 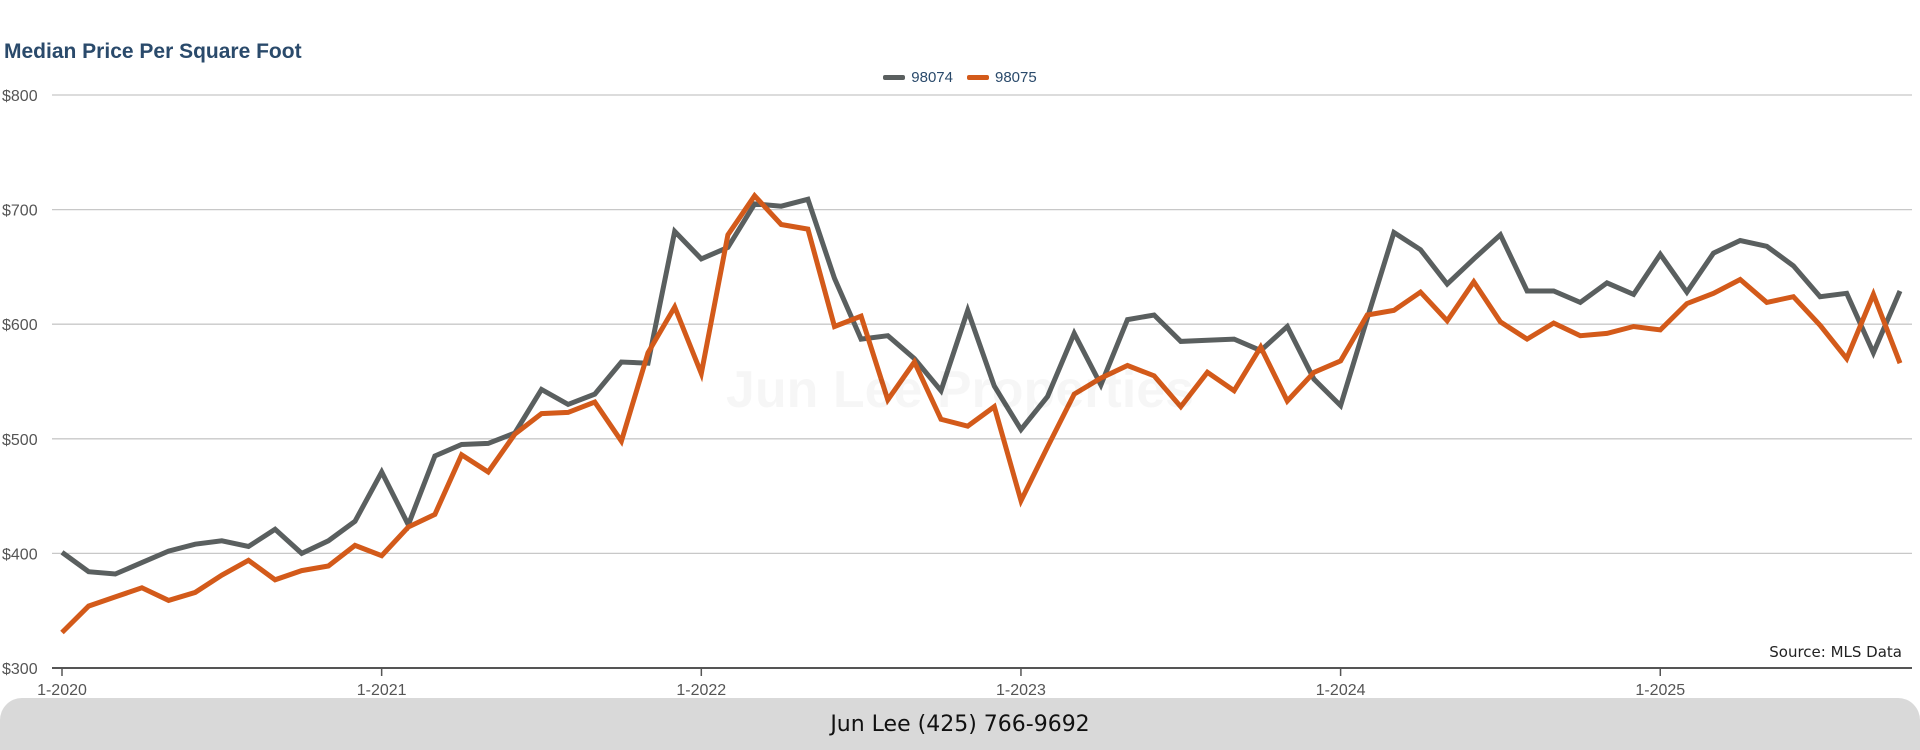 What do you see at coordinates (20, 669) in the screenshot?
I see `y-tick-label: $300` at bounding box center [20, 669].